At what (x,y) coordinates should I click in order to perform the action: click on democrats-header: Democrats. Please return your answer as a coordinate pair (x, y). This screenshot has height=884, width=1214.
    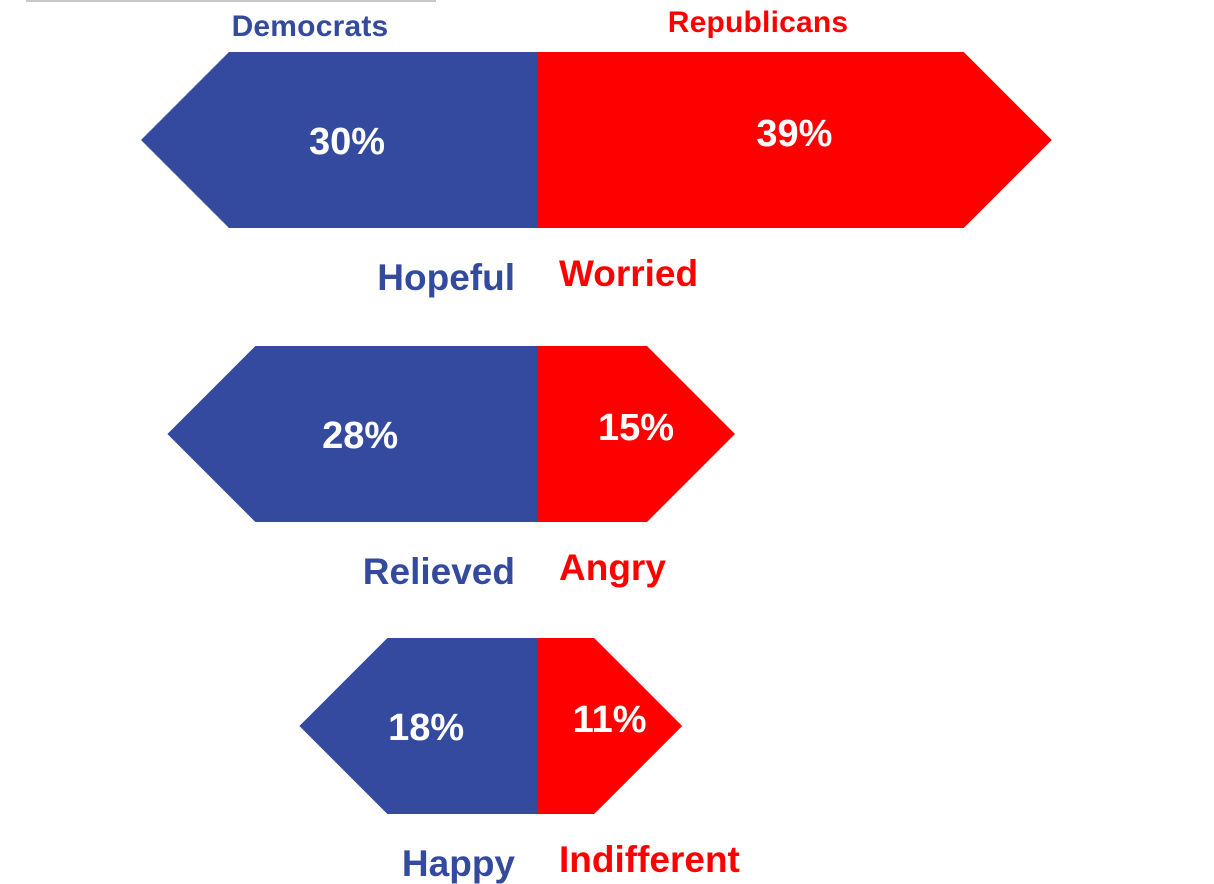
    Looking at the image, I should click on (310, 26).